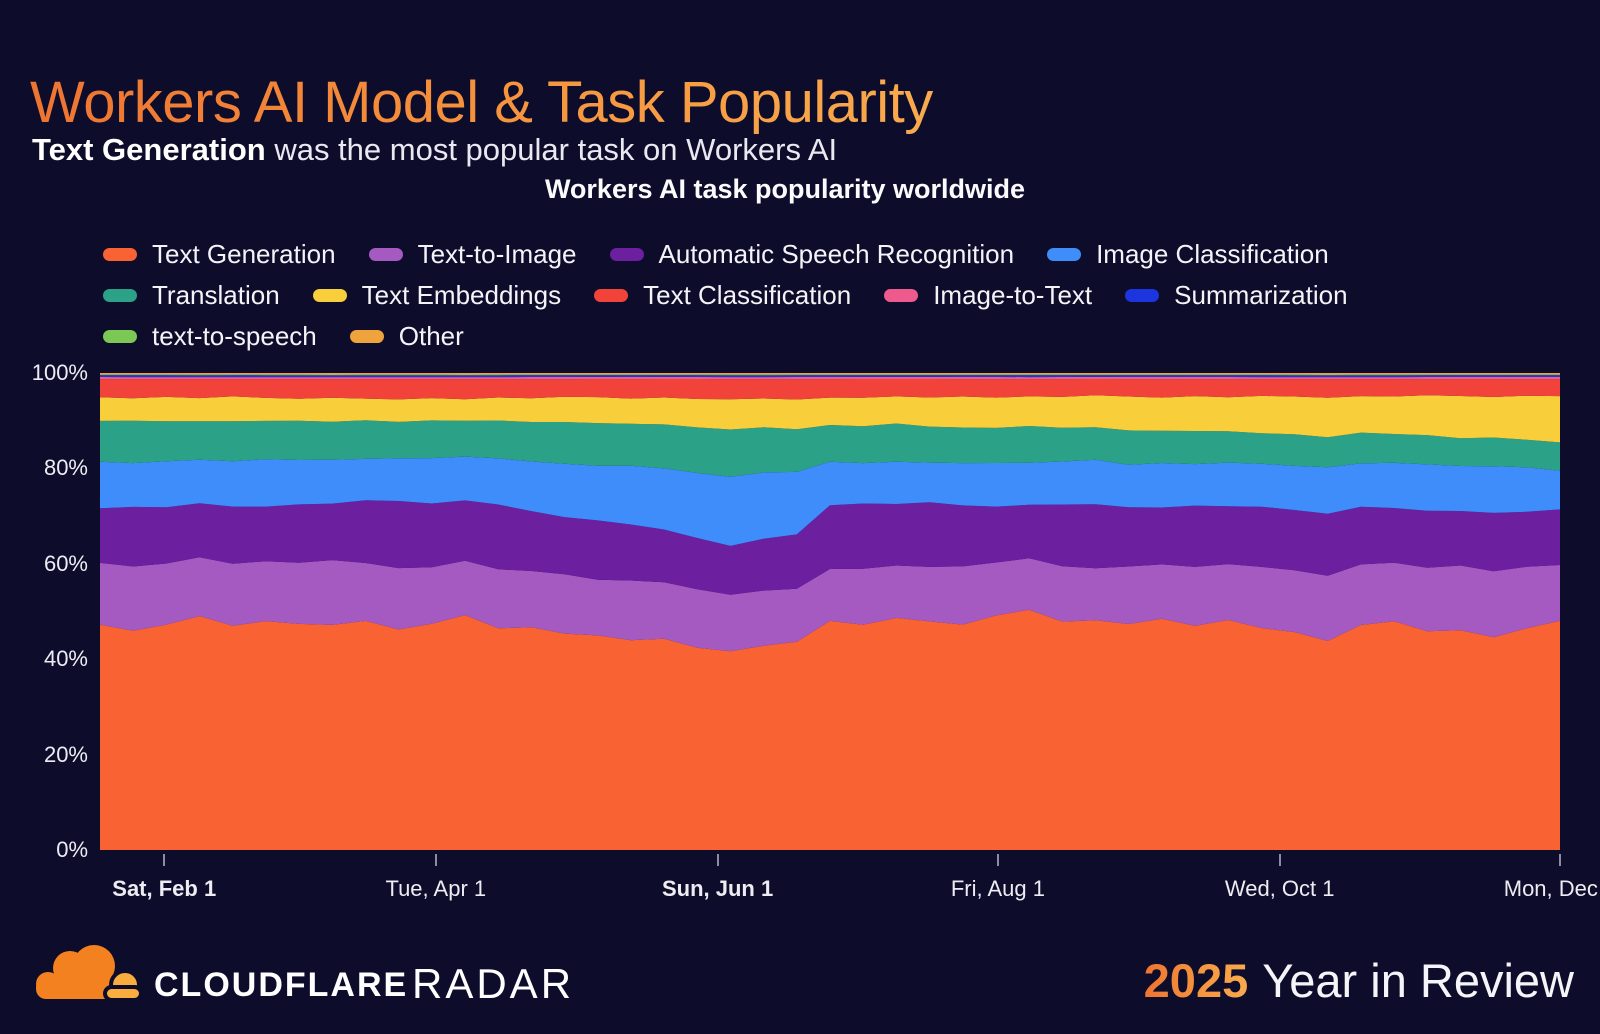  I want to click on tagline-label: Year in Review, so click(1418, 980).